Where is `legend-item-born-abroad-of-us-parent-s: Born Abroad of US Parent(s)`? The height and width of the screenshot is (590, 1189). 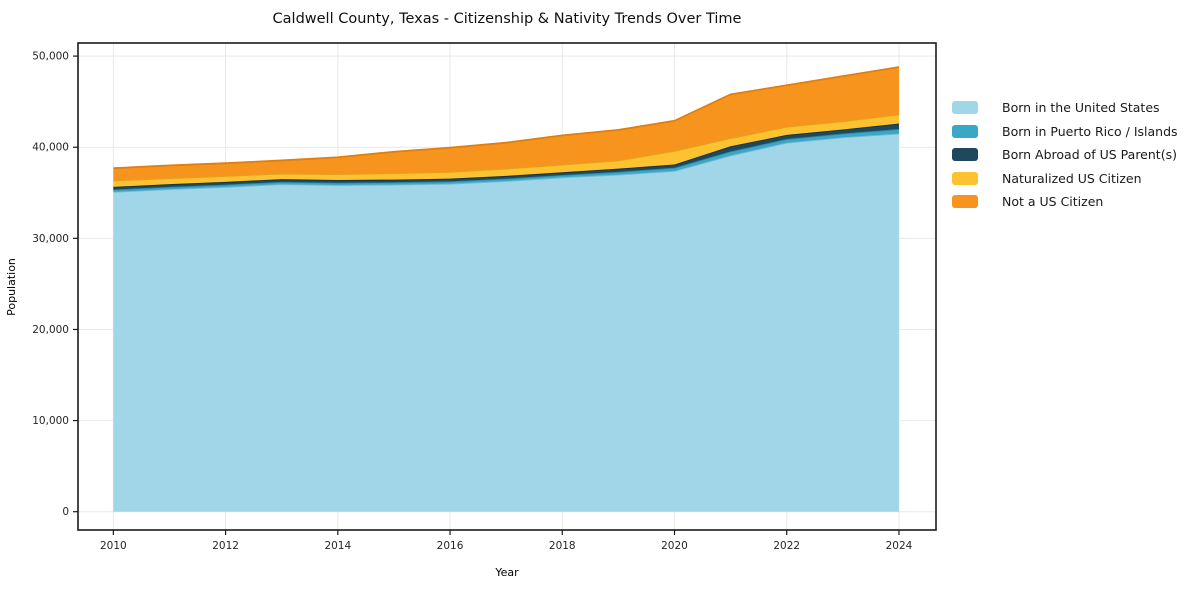 legend-item-born-abroad-of-us-parent-s: Born Abroad of US Parent(s) is located at coordinates (1065, 155).